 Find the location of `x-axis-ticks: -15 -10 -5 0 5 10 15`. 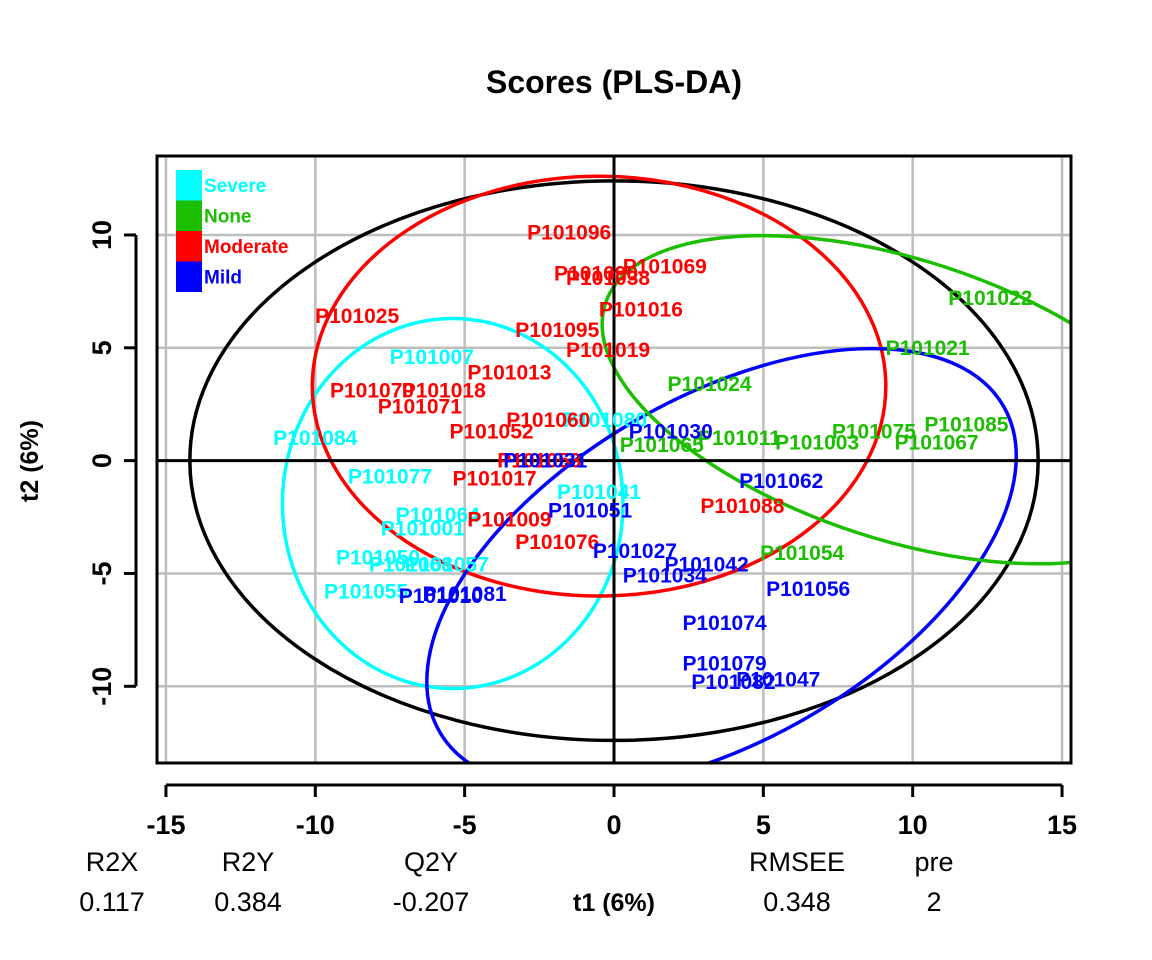

x-axis-ticks: -15 -10 -5 0 5 10 15 is located at coordinates (611, 811).